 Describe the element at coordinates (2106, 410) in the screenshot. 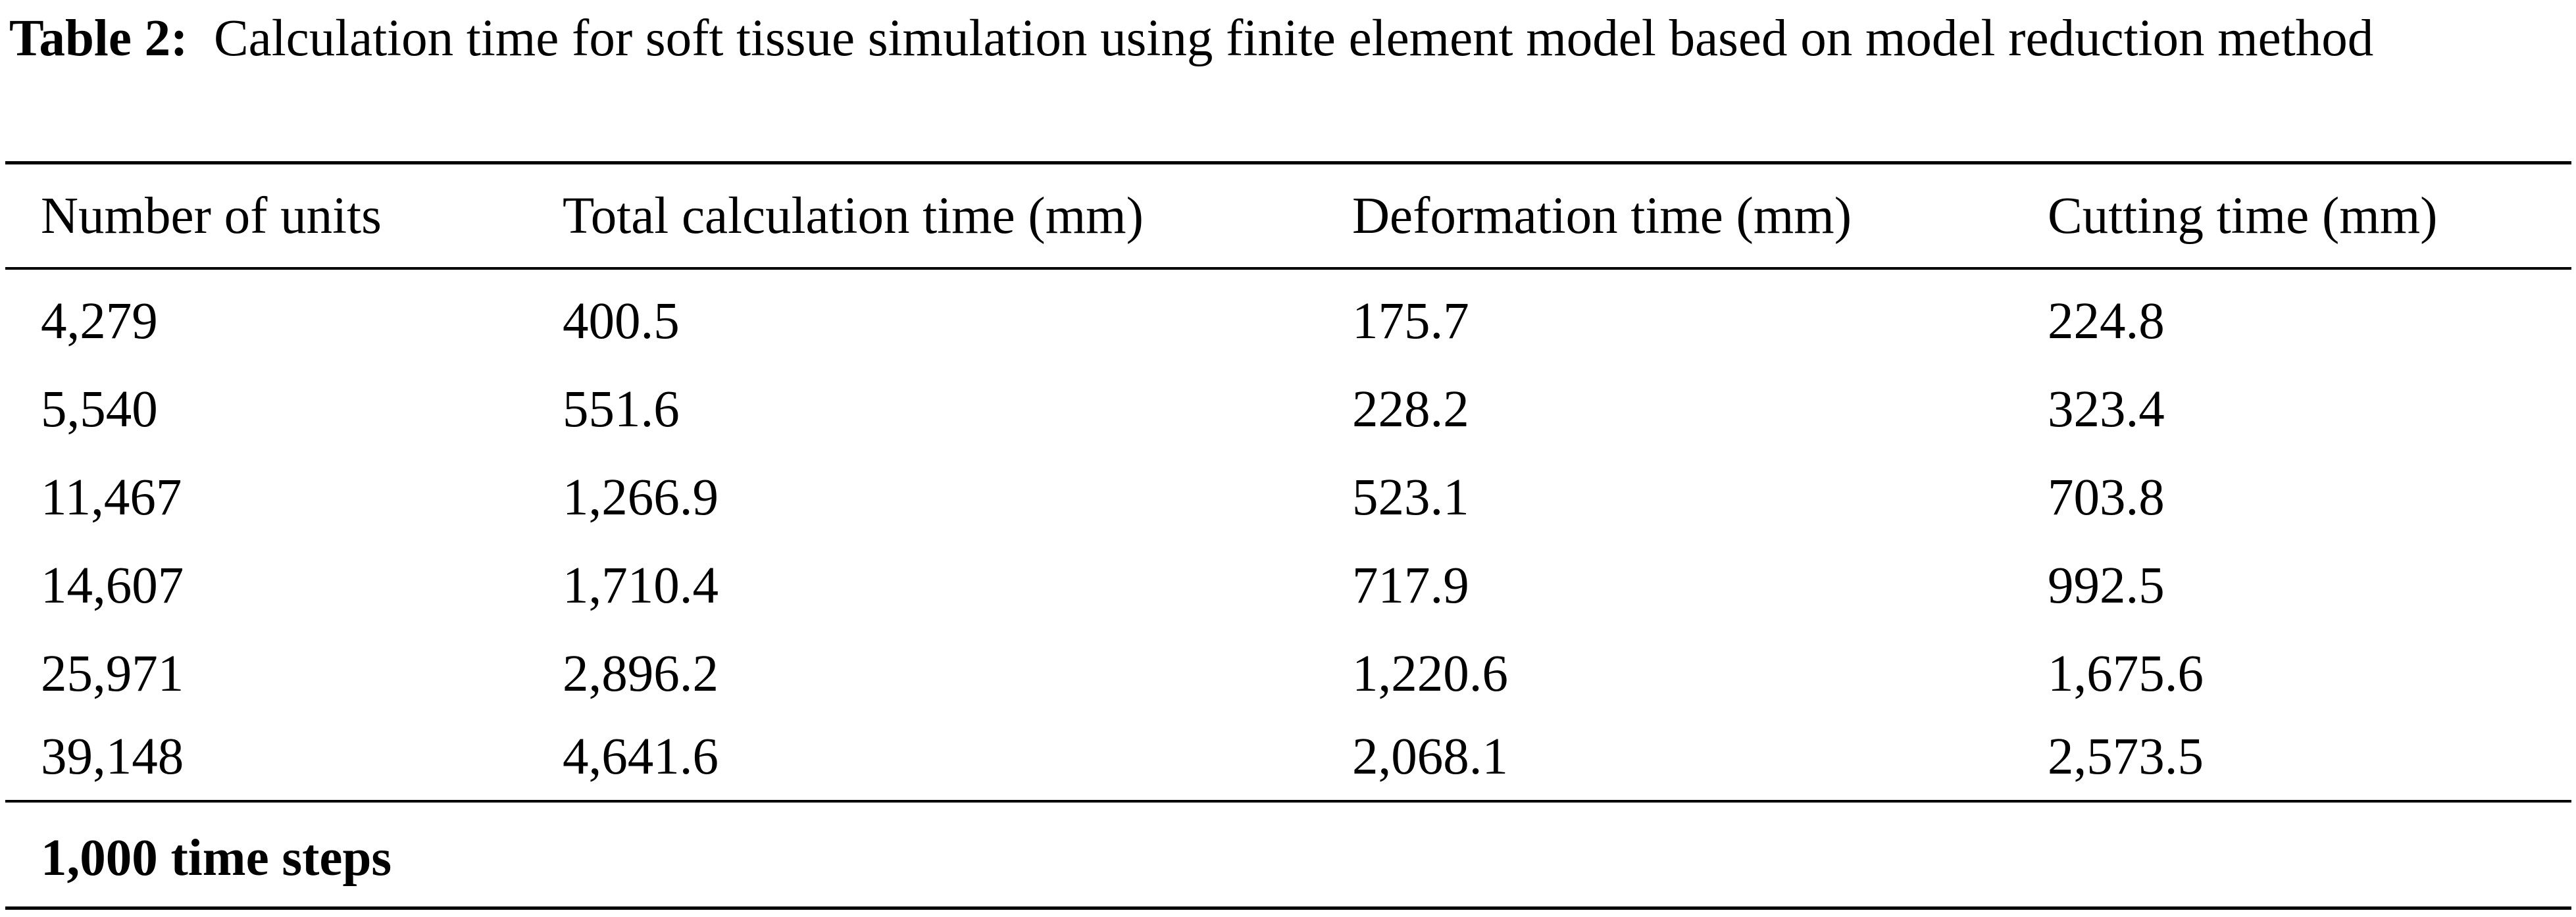

I see `cell-cutting-time: 323.4` at that location.